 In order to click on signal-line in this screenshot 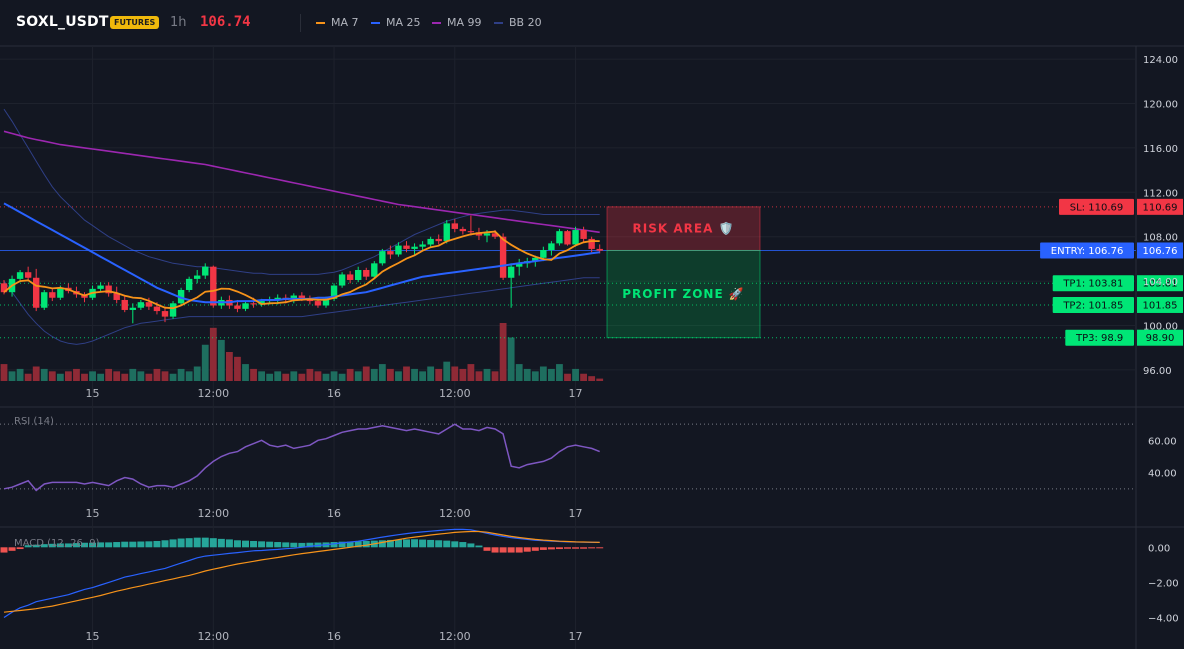, I will do `click(301, 571)`.